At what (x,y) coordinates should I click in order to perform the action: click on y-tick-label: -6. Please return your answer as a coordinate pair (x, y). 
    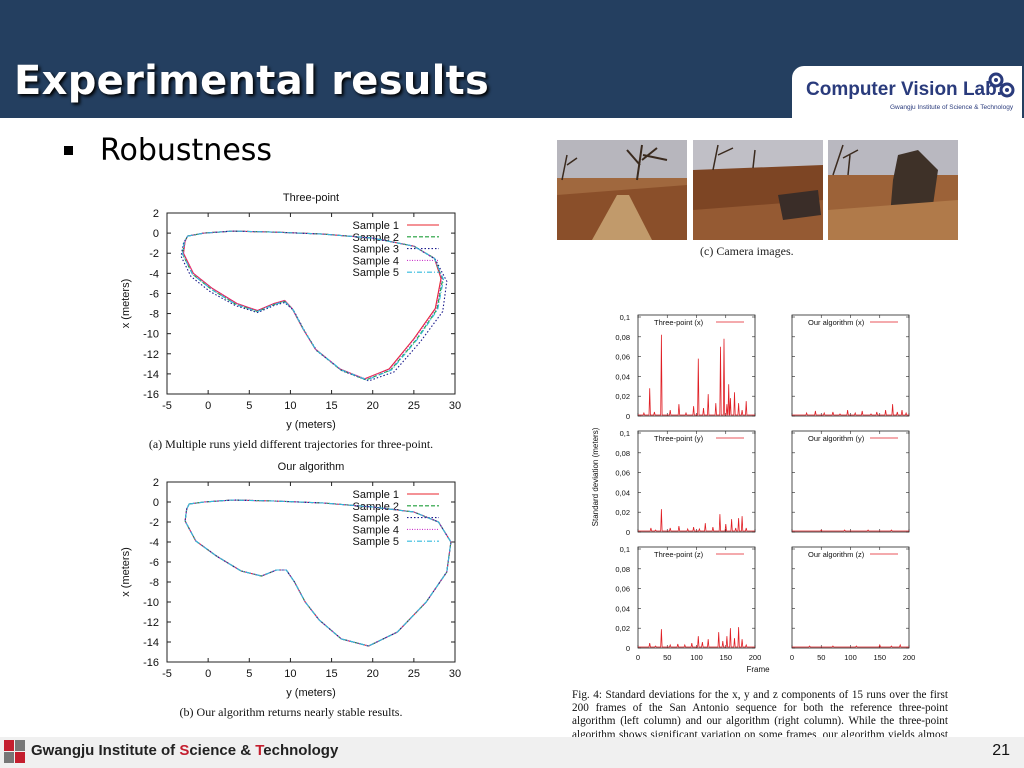
    Looking at the image, I should click on (154, 563).